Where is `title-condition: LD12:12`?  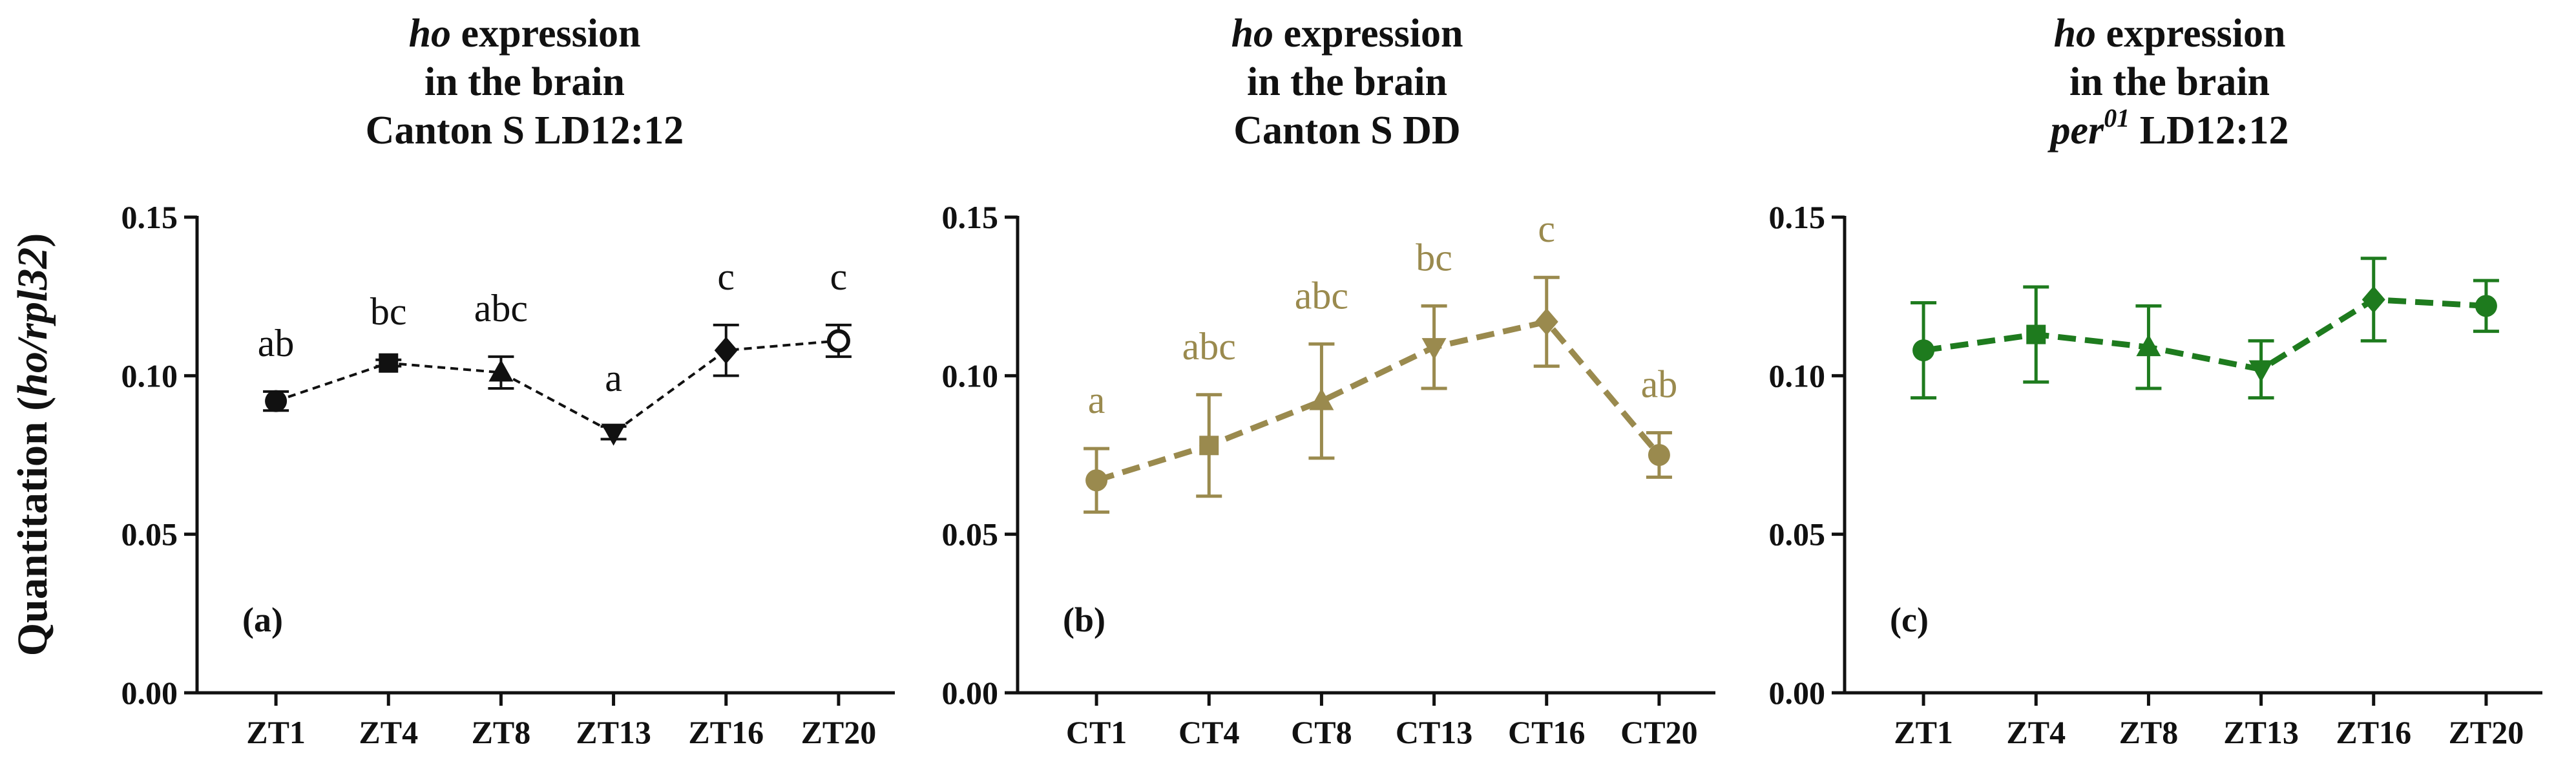 title-condition: LD12:12 is located at coordinates (2209, 131).